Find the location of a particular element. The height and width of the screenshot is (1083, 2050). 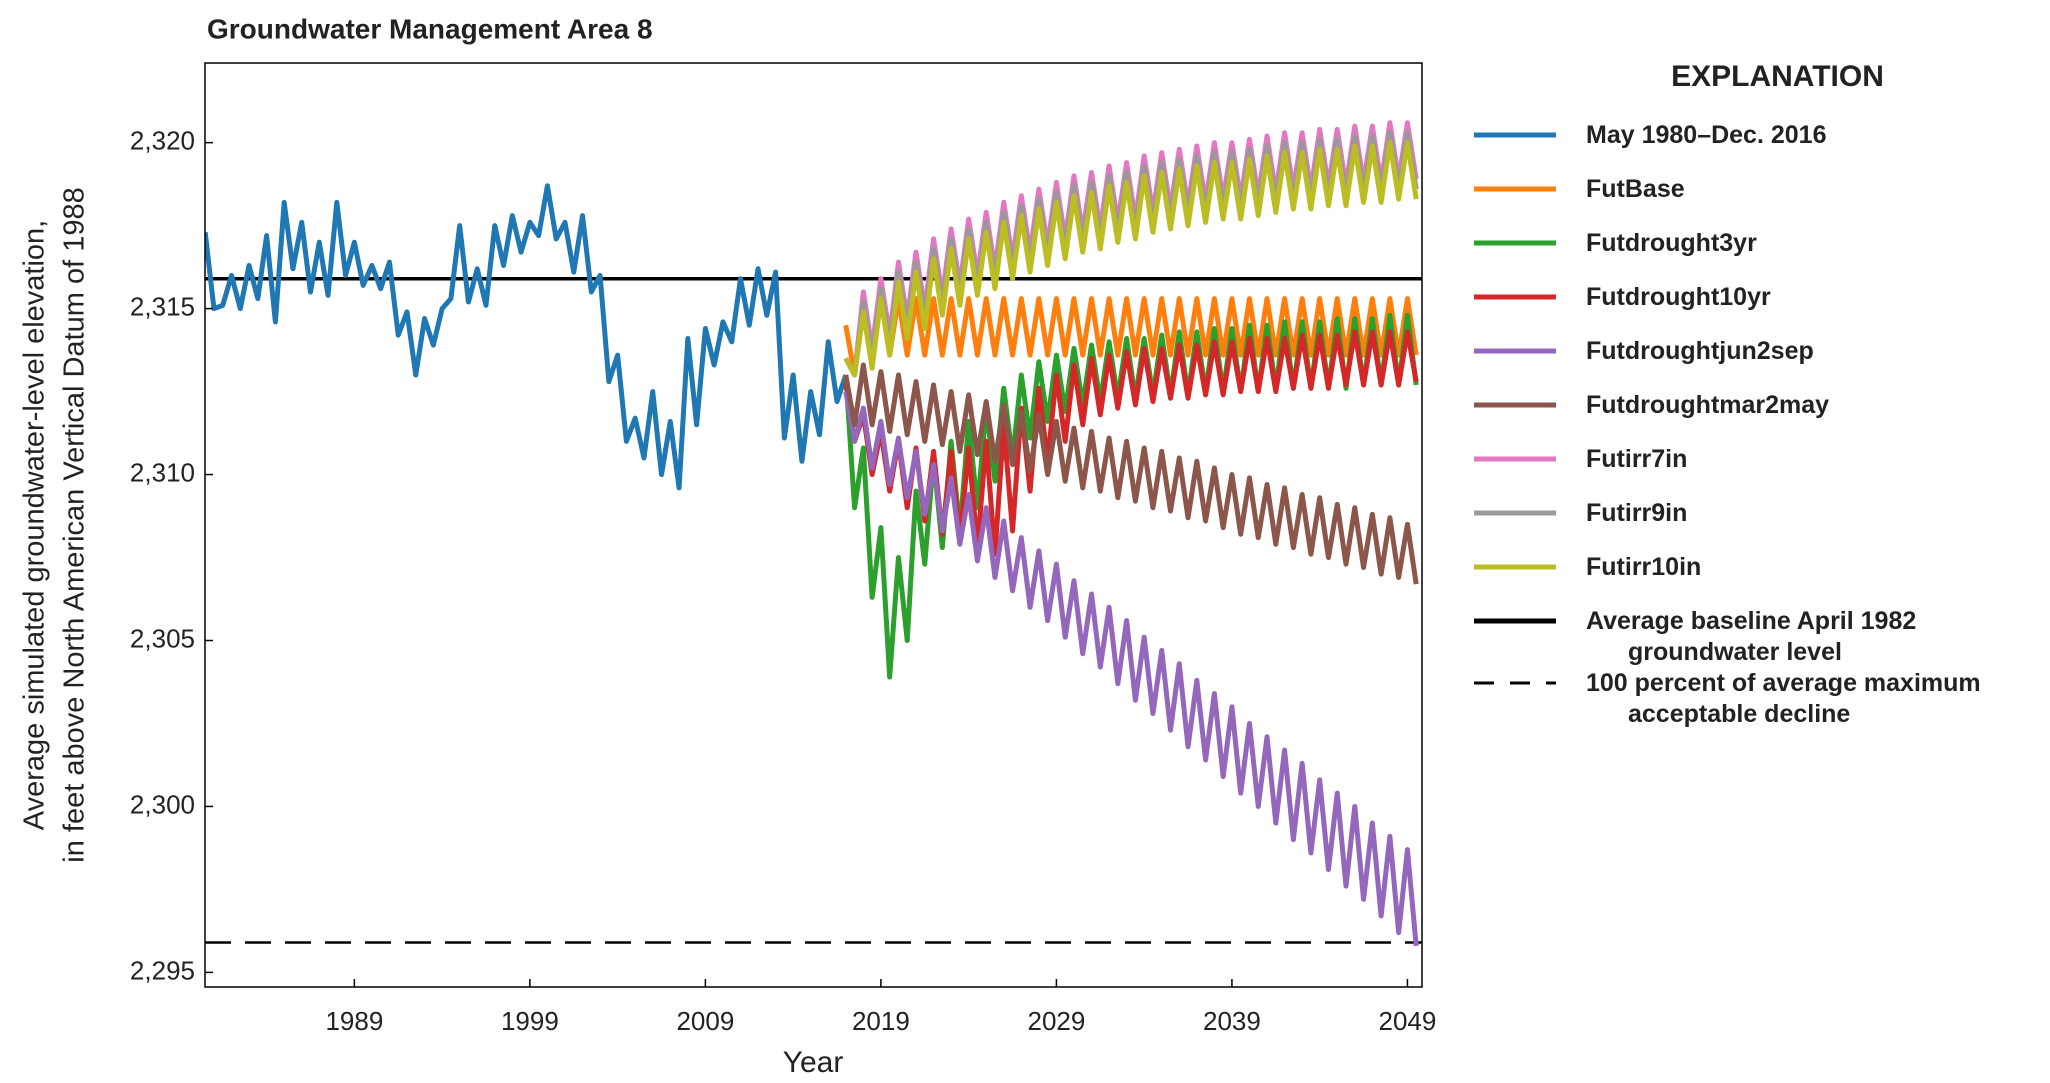

legend-label: Futirr9in is located at coordinates (1637, 513).